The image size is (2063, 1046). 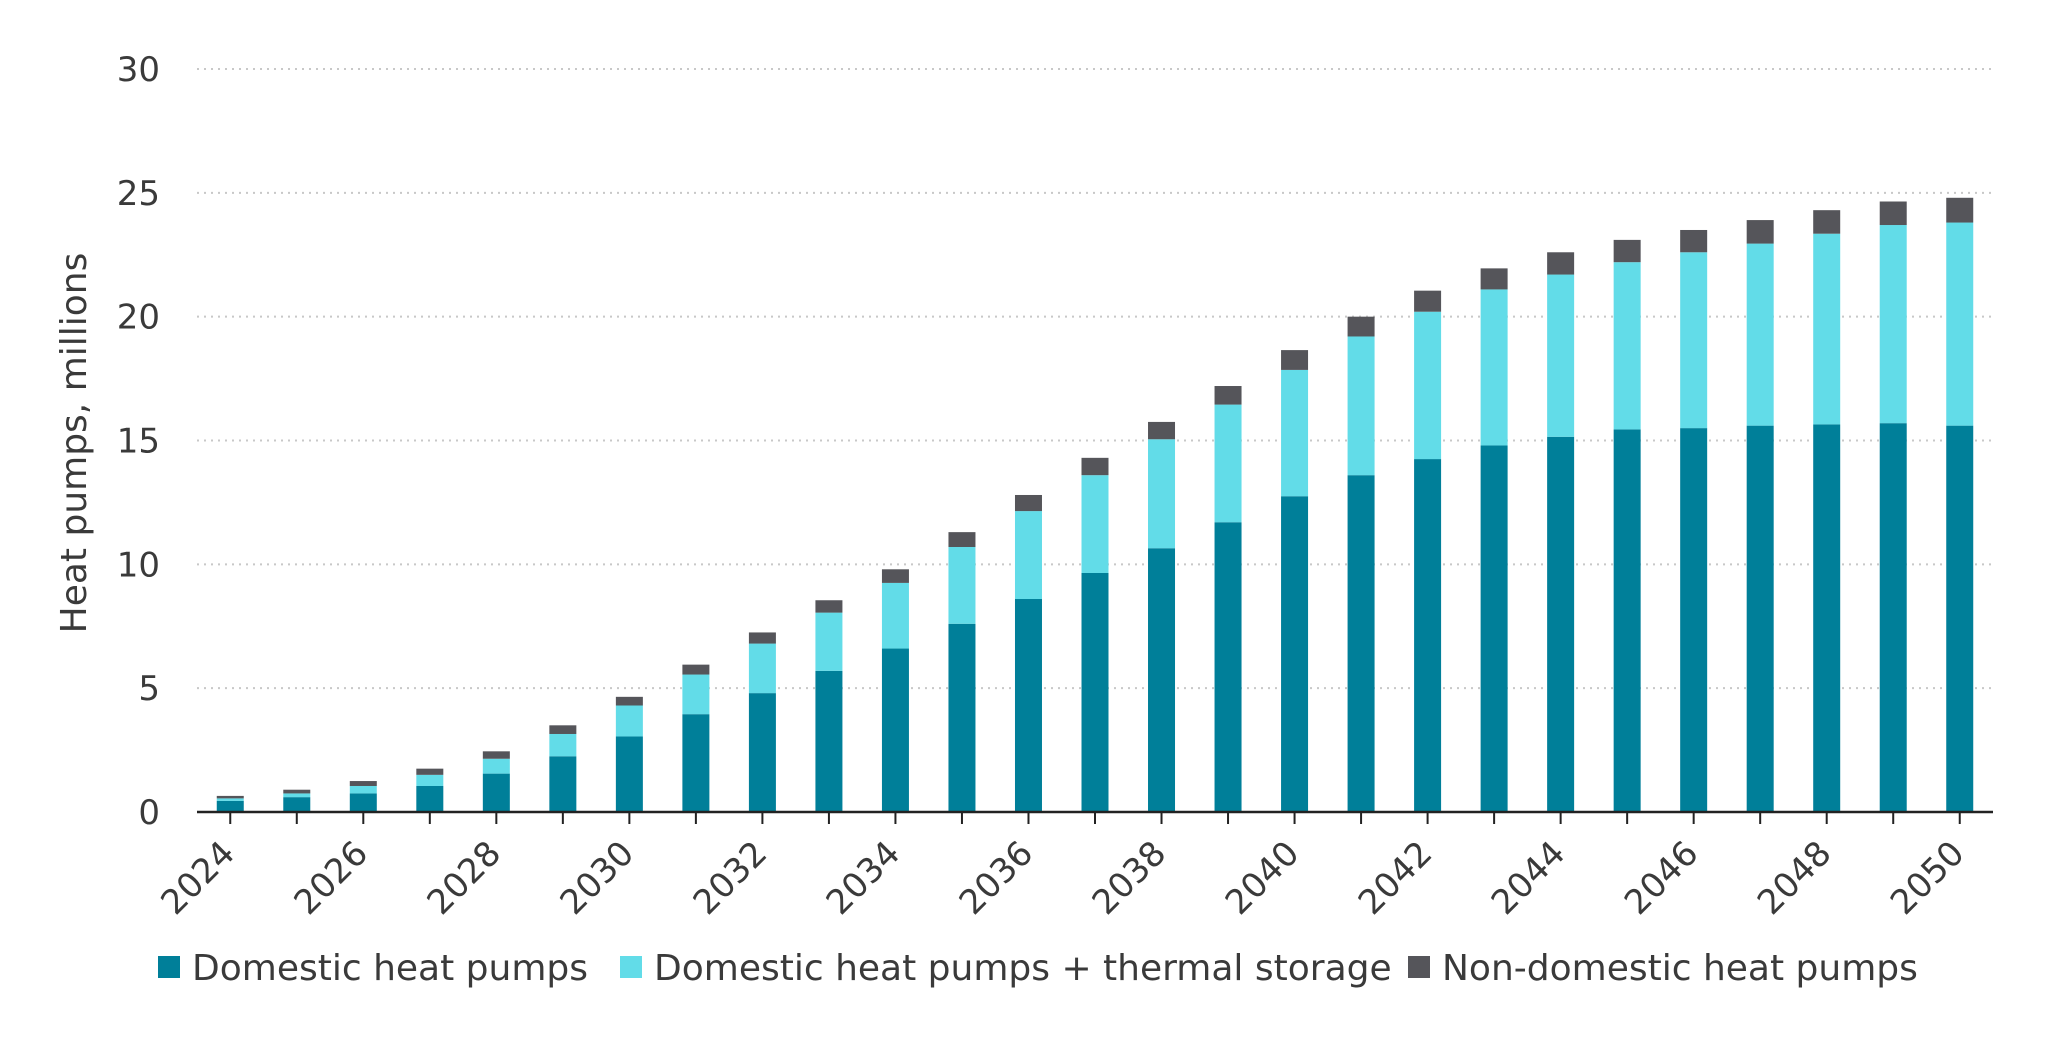 I want to click on x-tick-2038: 2038, so click(x=1129, y=877).